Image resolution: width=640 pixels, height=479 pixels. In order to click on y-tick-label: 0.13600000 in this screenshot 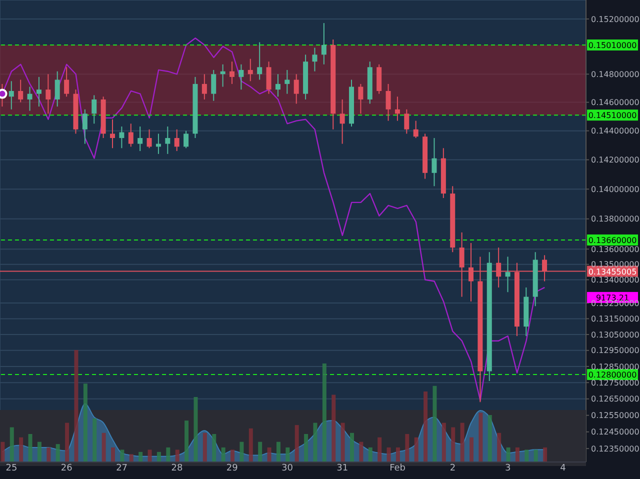, I will do `click(615, 249)`.